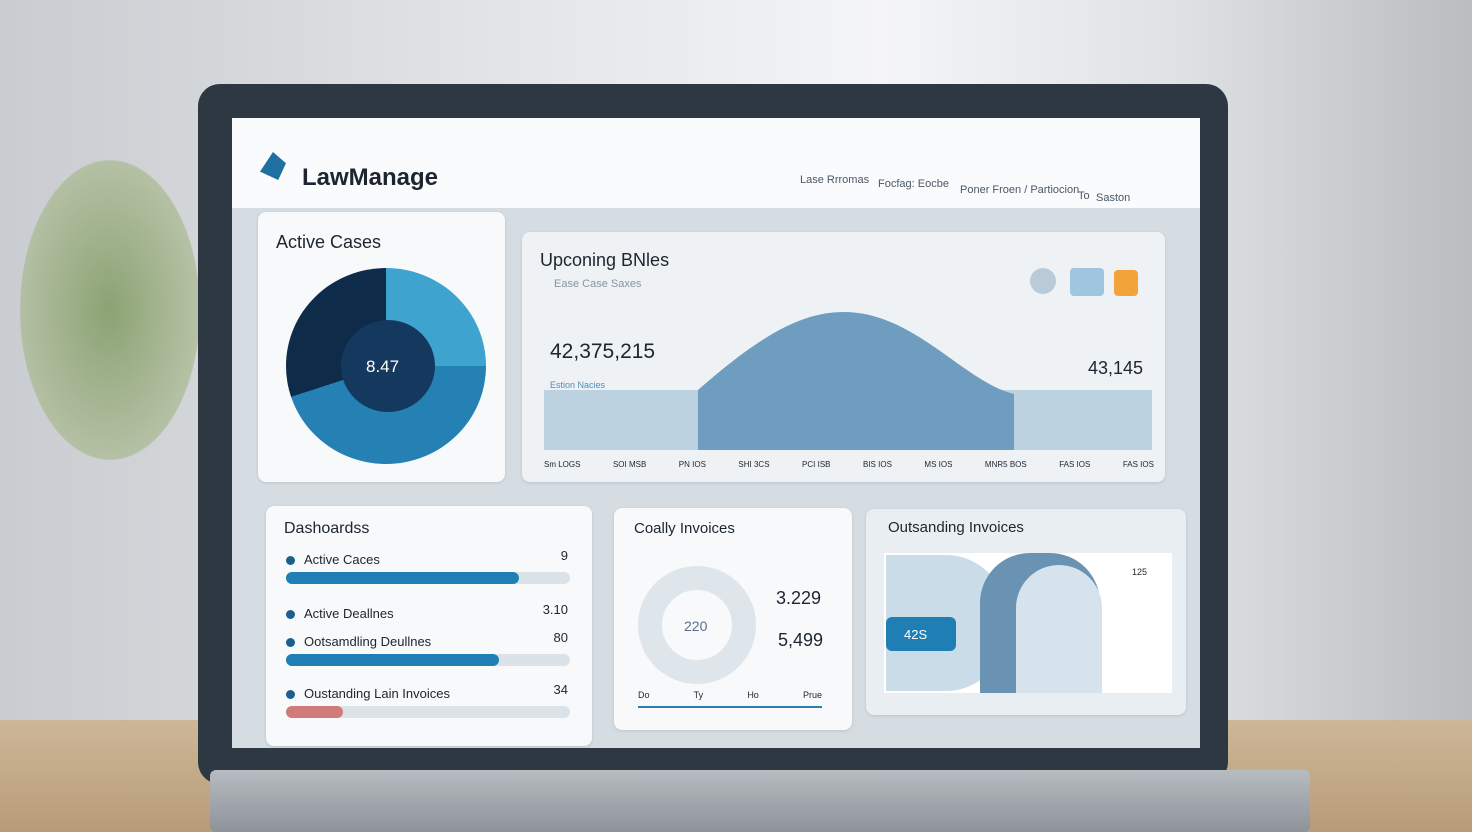  Describe the element at coordinates (835, 180) in the screenshot. I see `nav-link: Lase Rrromas` at that location.